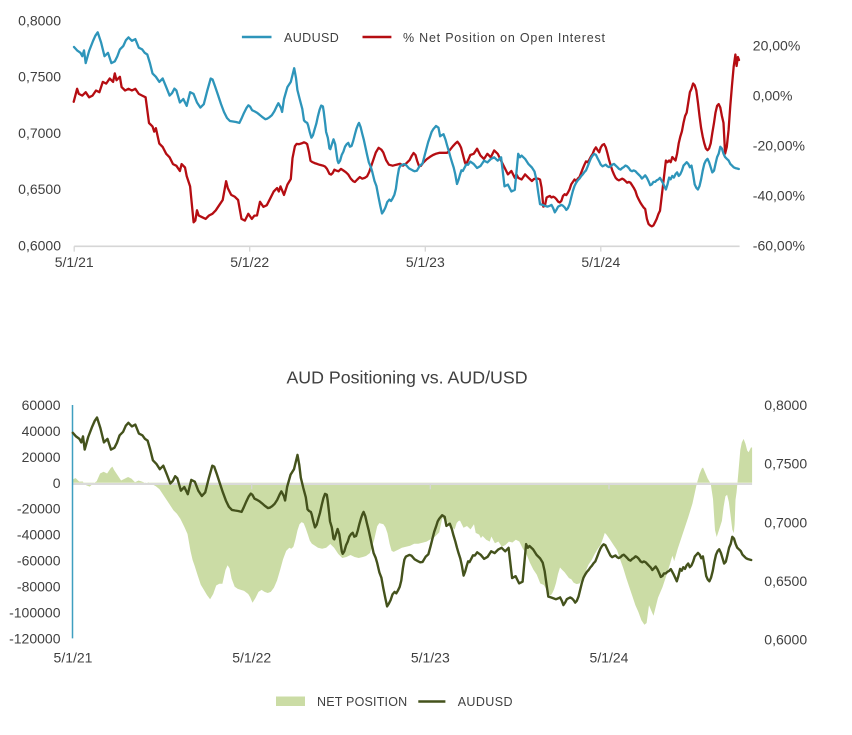 The width and height of the screenshot is (852, 735). What do you see at coordinates (35, 612) in the screenshot?
I see `svg-text: -100000` at bounding box center [35, 612].